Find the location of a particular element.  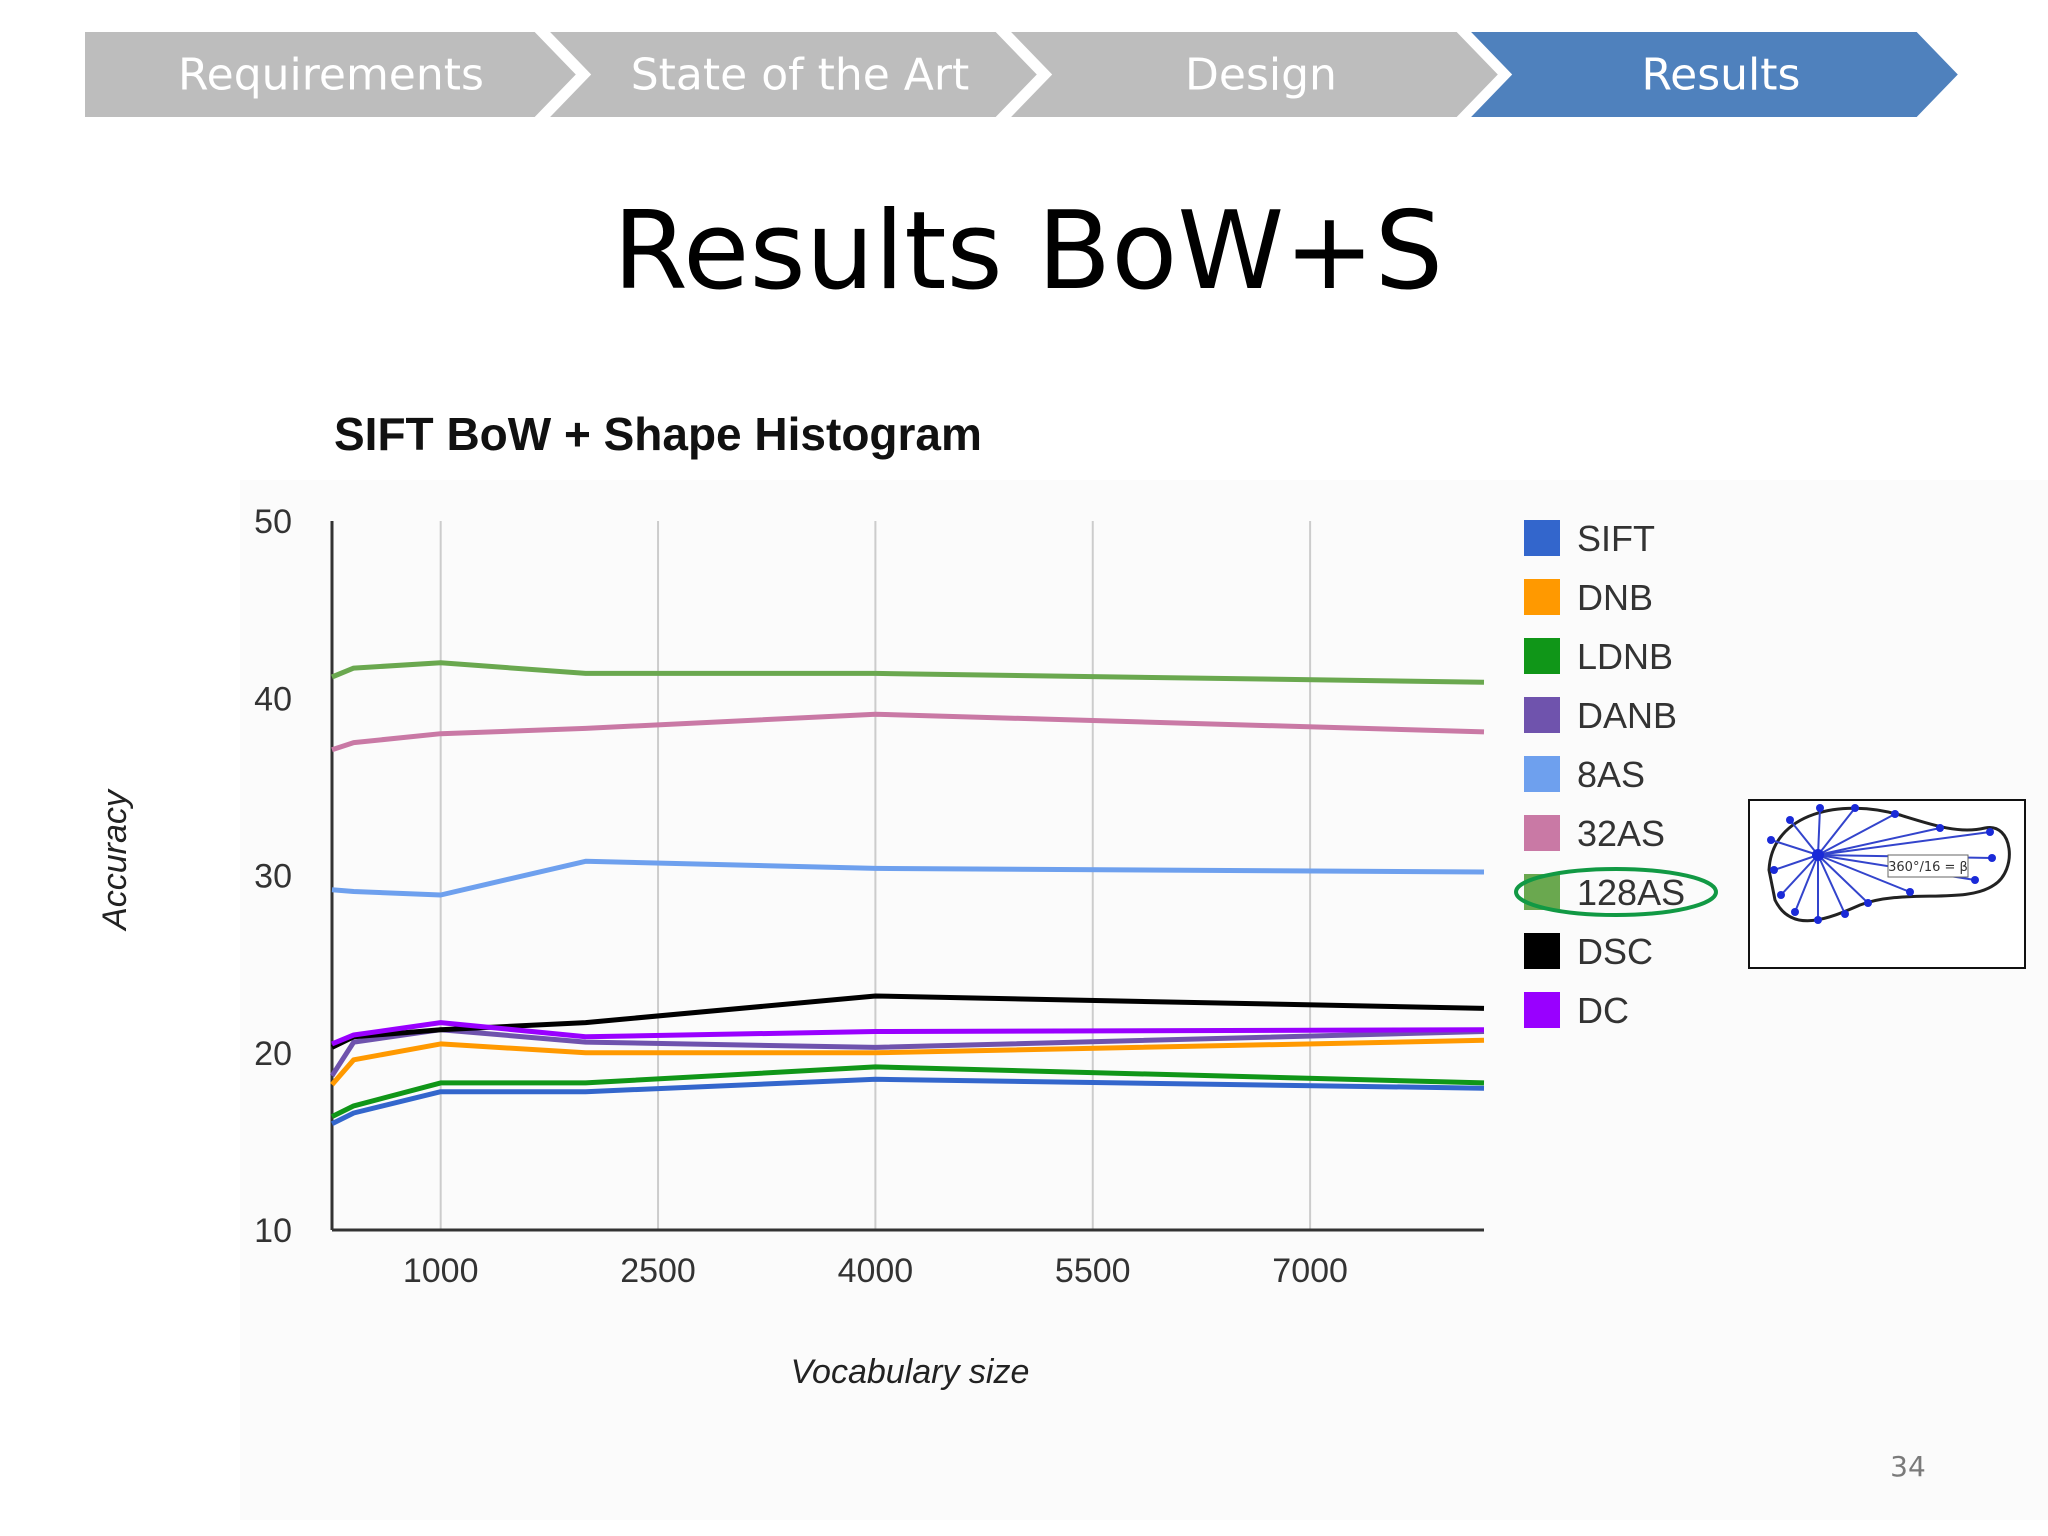

y-axis-label: Accuracy is located at coordinates (115, 860).